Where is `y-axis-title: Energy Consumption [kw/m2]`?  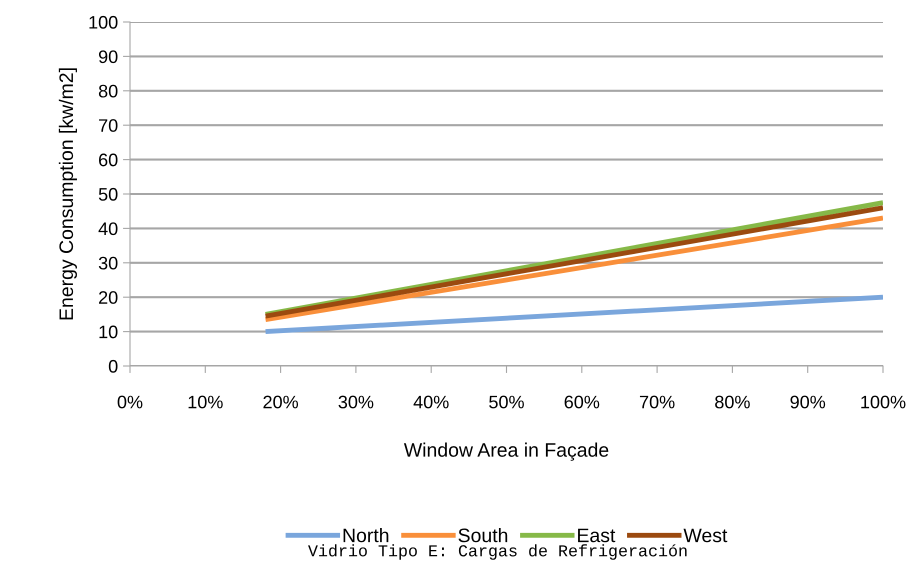 y-axis-title: Energy Consumption [kw/m2] is located at coordinates (67, 194).